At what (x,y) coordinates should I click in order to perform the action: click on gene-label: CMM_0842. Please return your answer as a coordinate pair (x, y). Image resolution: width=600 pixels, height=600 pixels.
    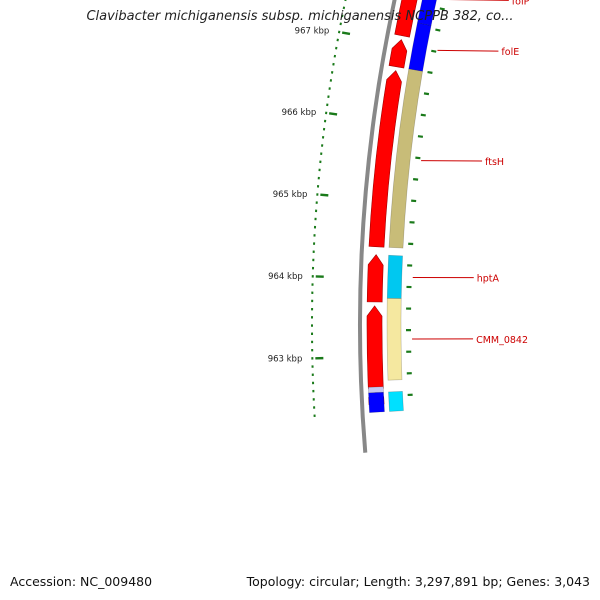
    Looking at the image, I should click on (502, 340).